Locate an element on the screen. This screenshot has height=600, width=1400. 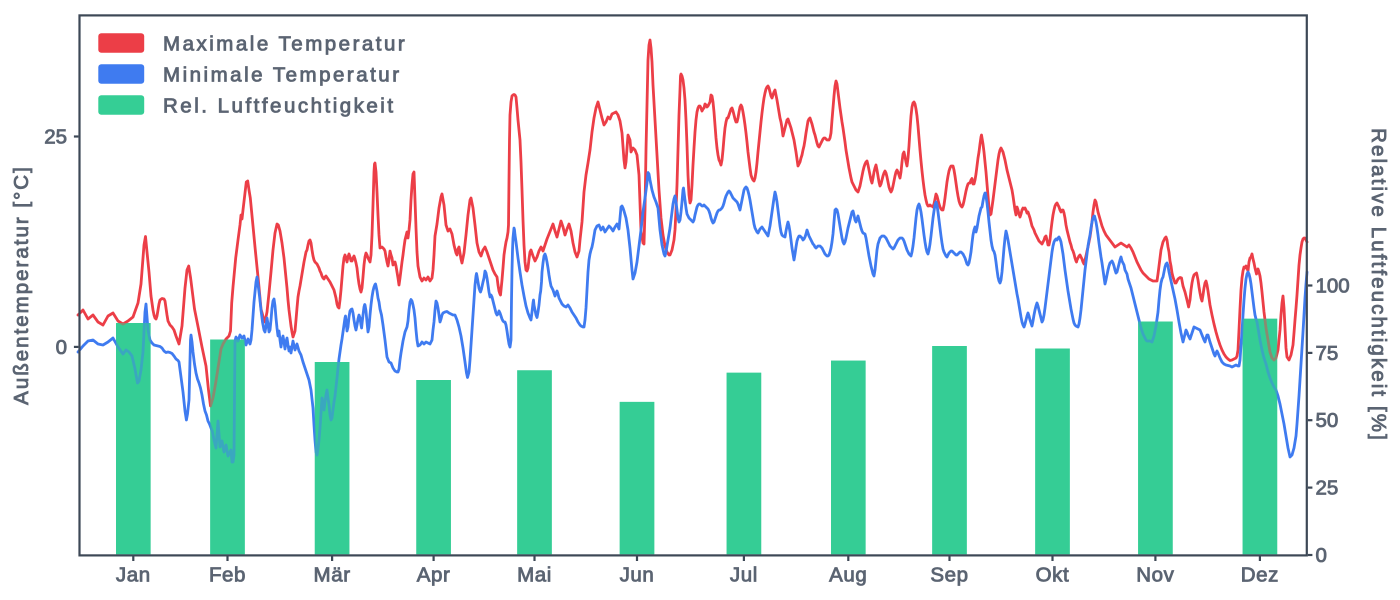
svg-text: Maximale Temperatur is located at coordinates (285, 44).